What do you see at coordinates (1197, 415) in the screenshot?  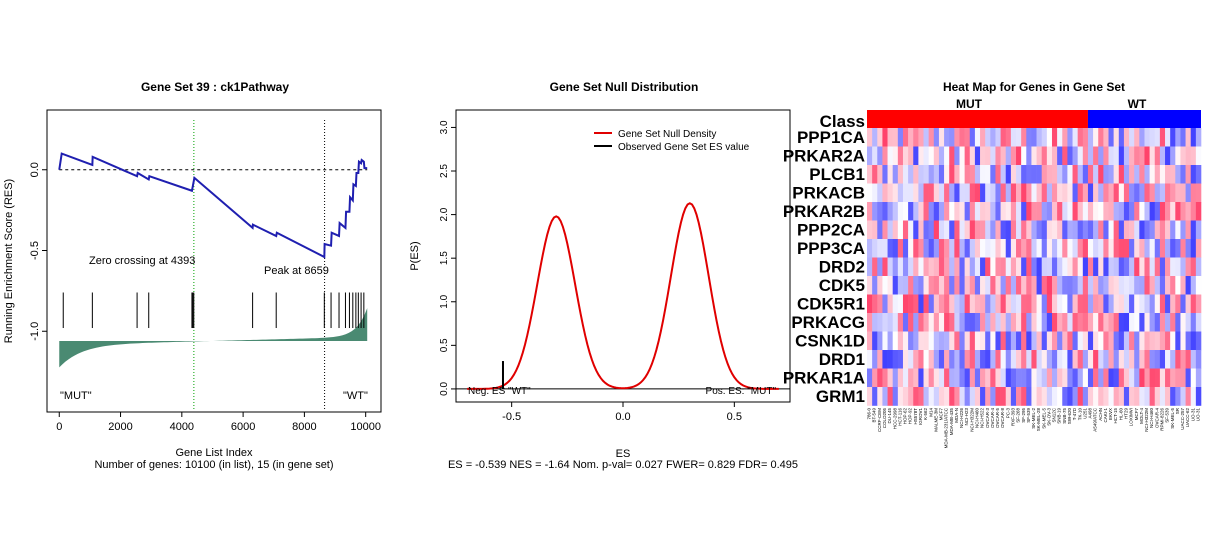 I see `sample-label: UO-31` at bounding box center [1197, 415].